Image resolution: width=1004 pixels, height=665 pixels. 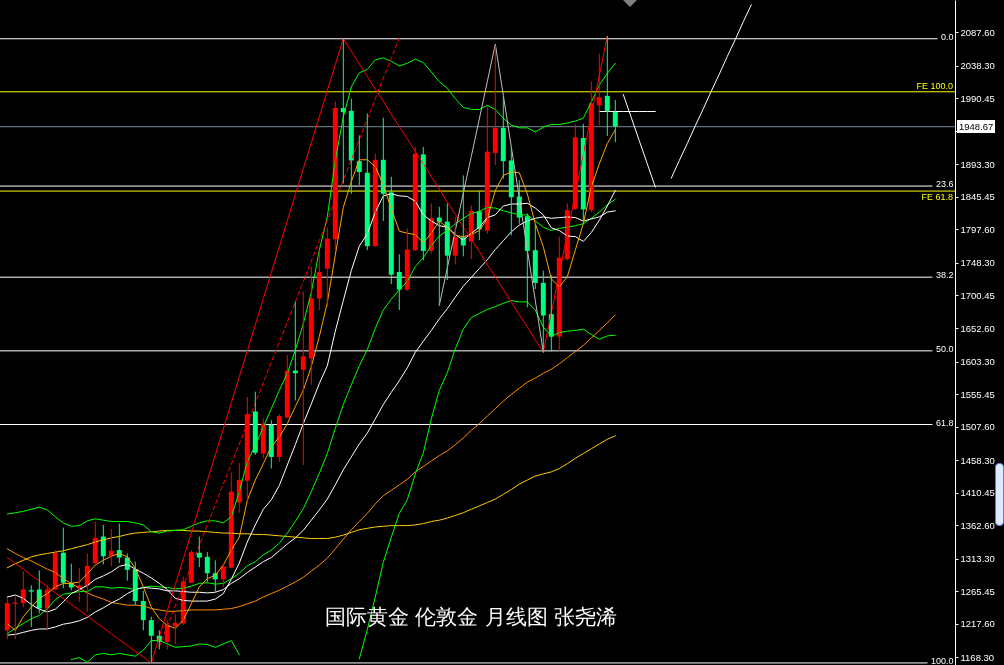 What do you see at coordinates (977, 32) in the screenshot?
I see `y-tick-label: 2087.60` at bounding box center [977, 32].